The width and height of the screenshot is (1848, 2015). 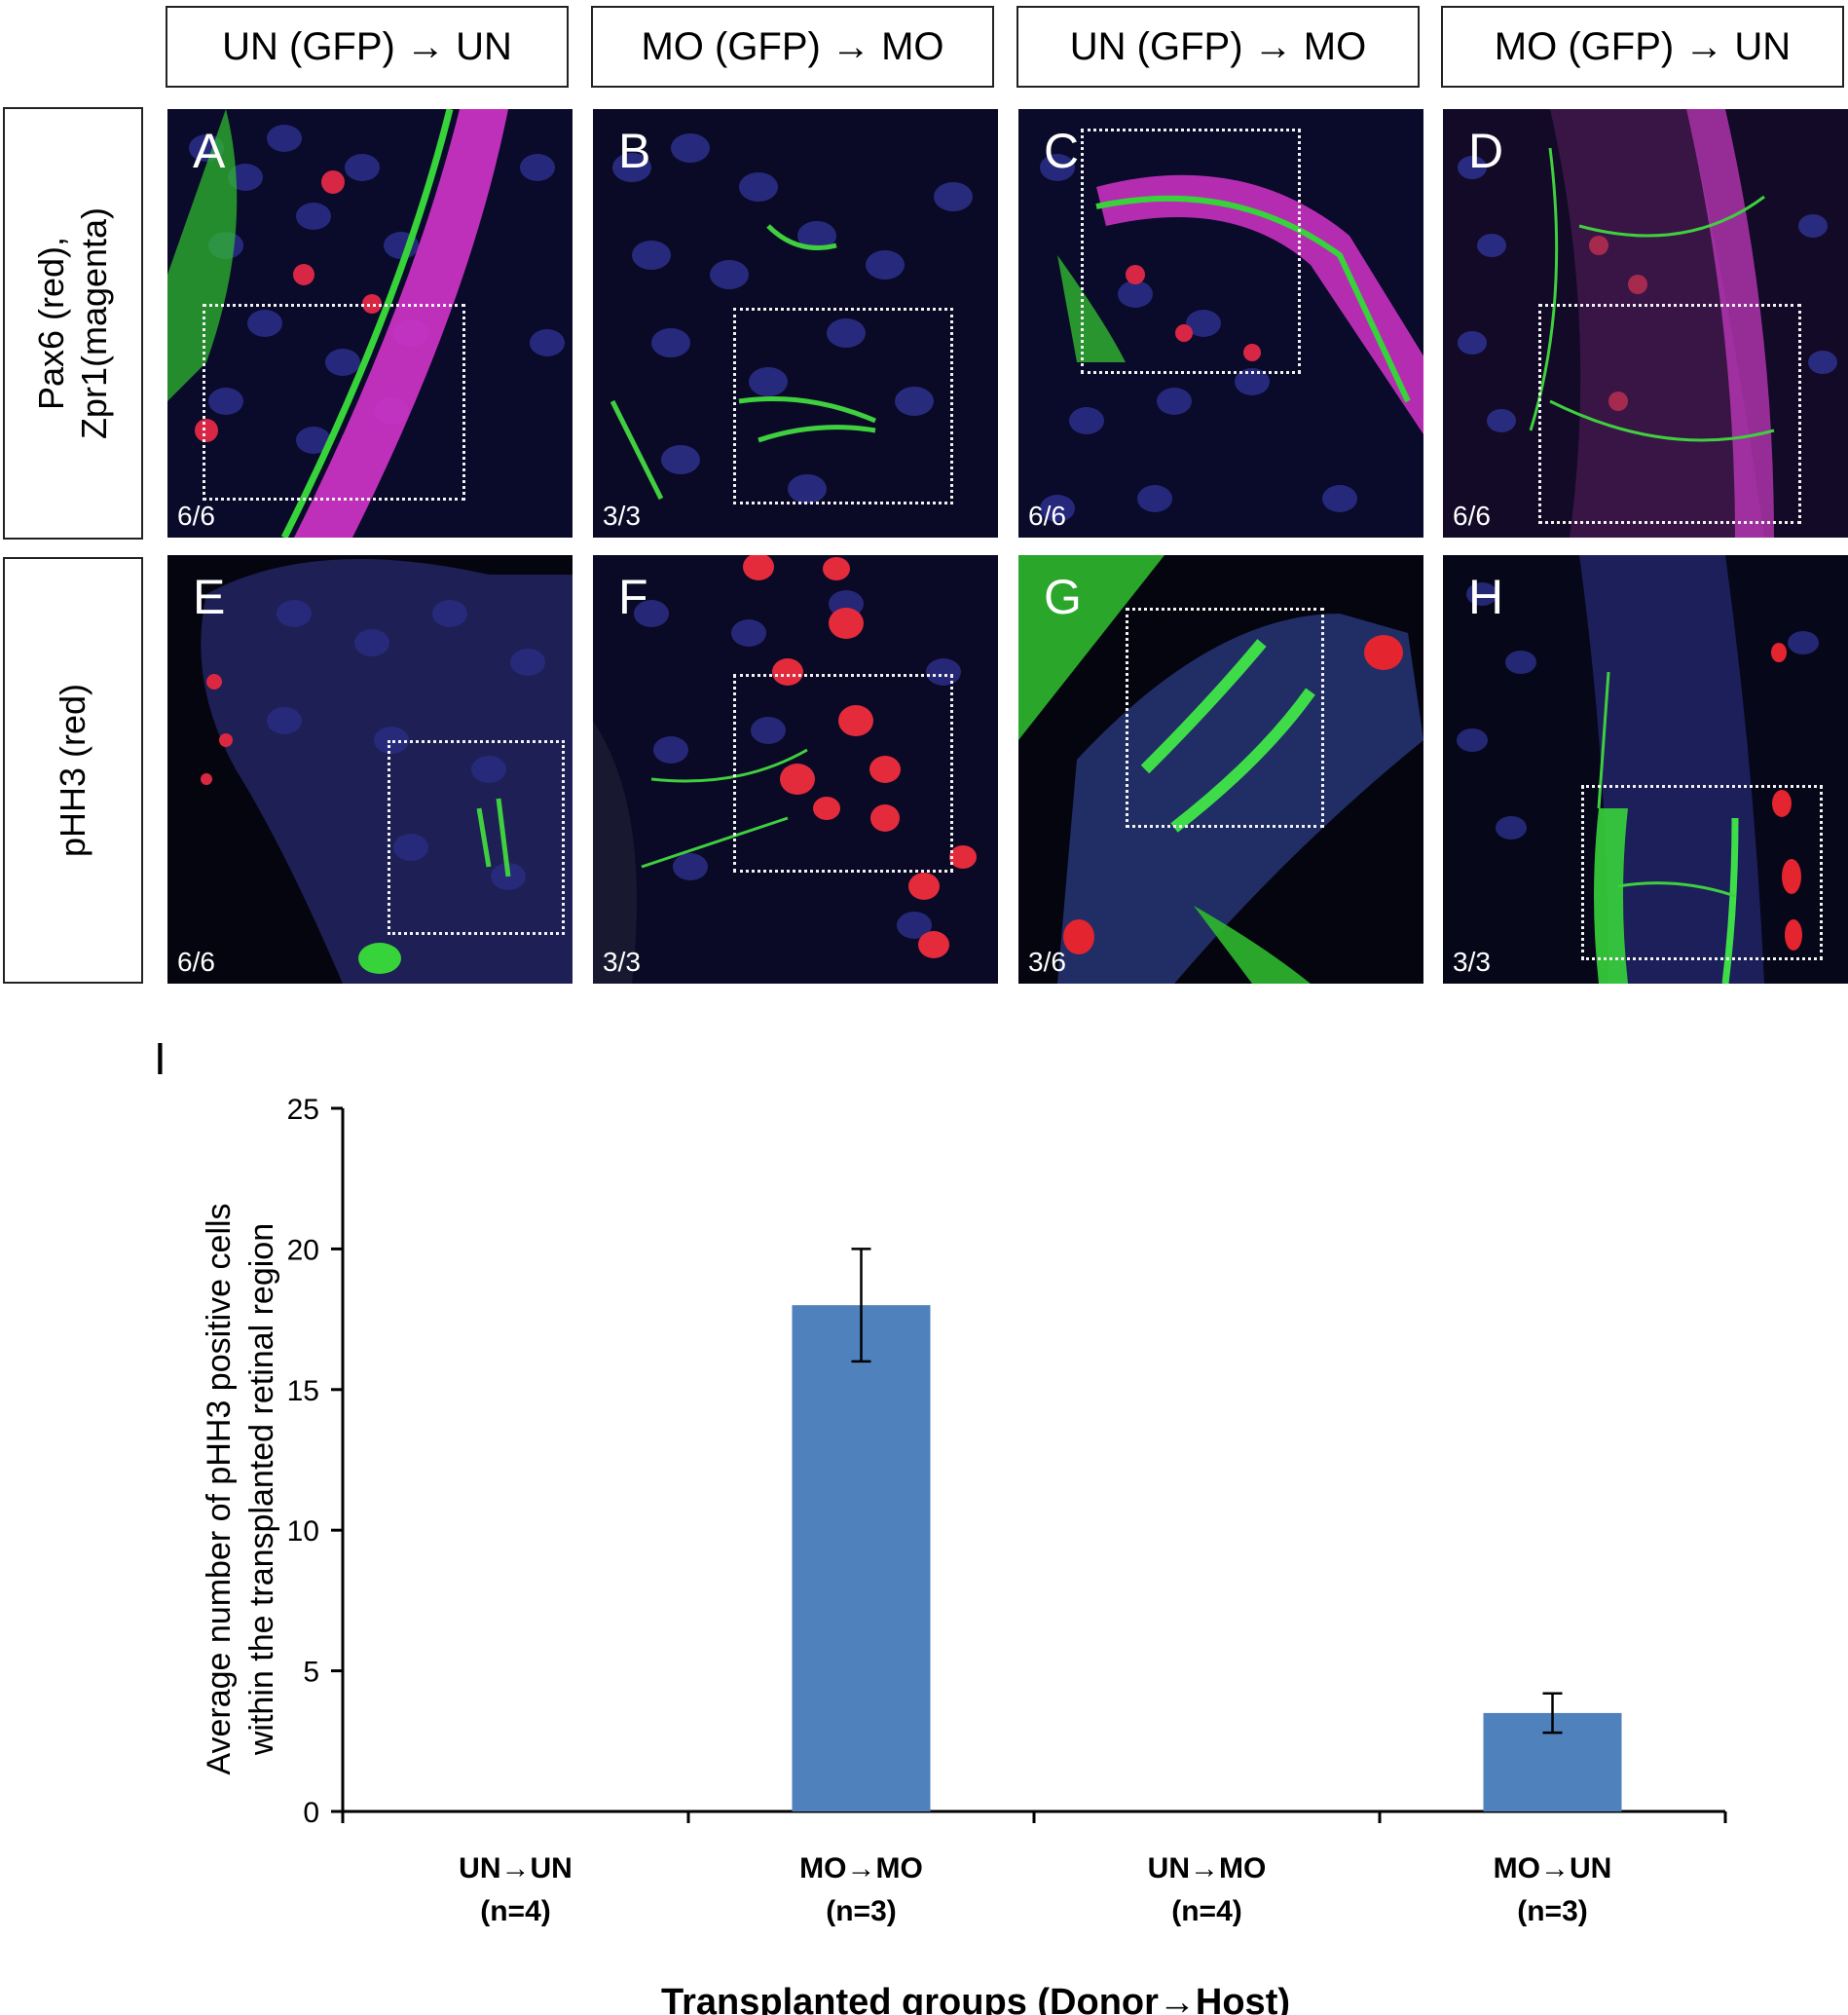 What do you see at coordinates (303, 1531) in the screenshot?
I see `y-tick-label: 10` at bounding box center [303, 1531].